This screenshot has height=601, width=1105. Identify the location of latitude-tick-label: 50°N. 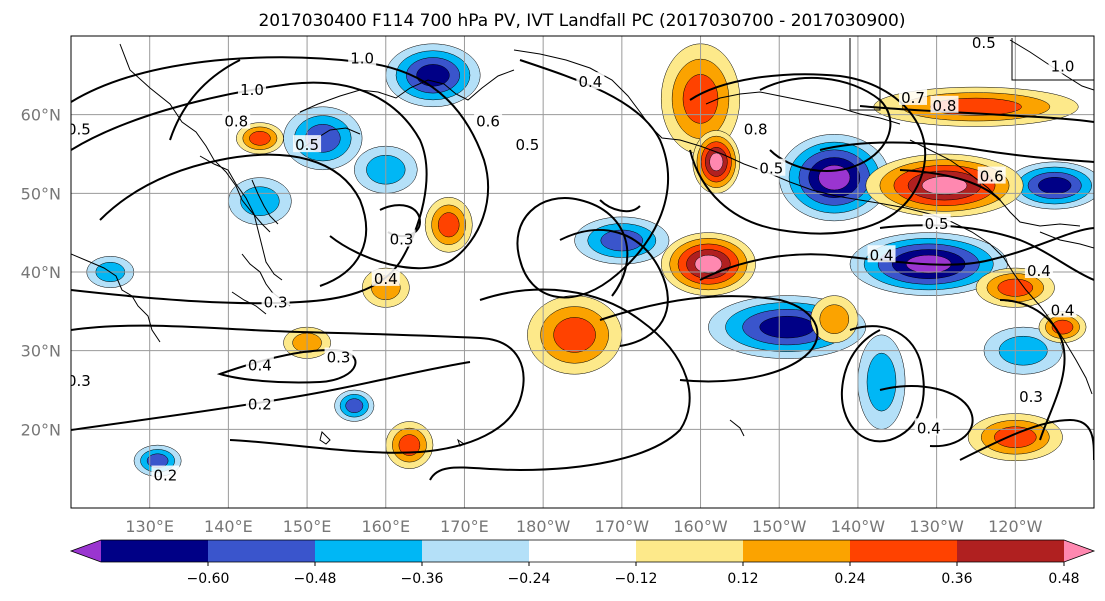
(41, 193).